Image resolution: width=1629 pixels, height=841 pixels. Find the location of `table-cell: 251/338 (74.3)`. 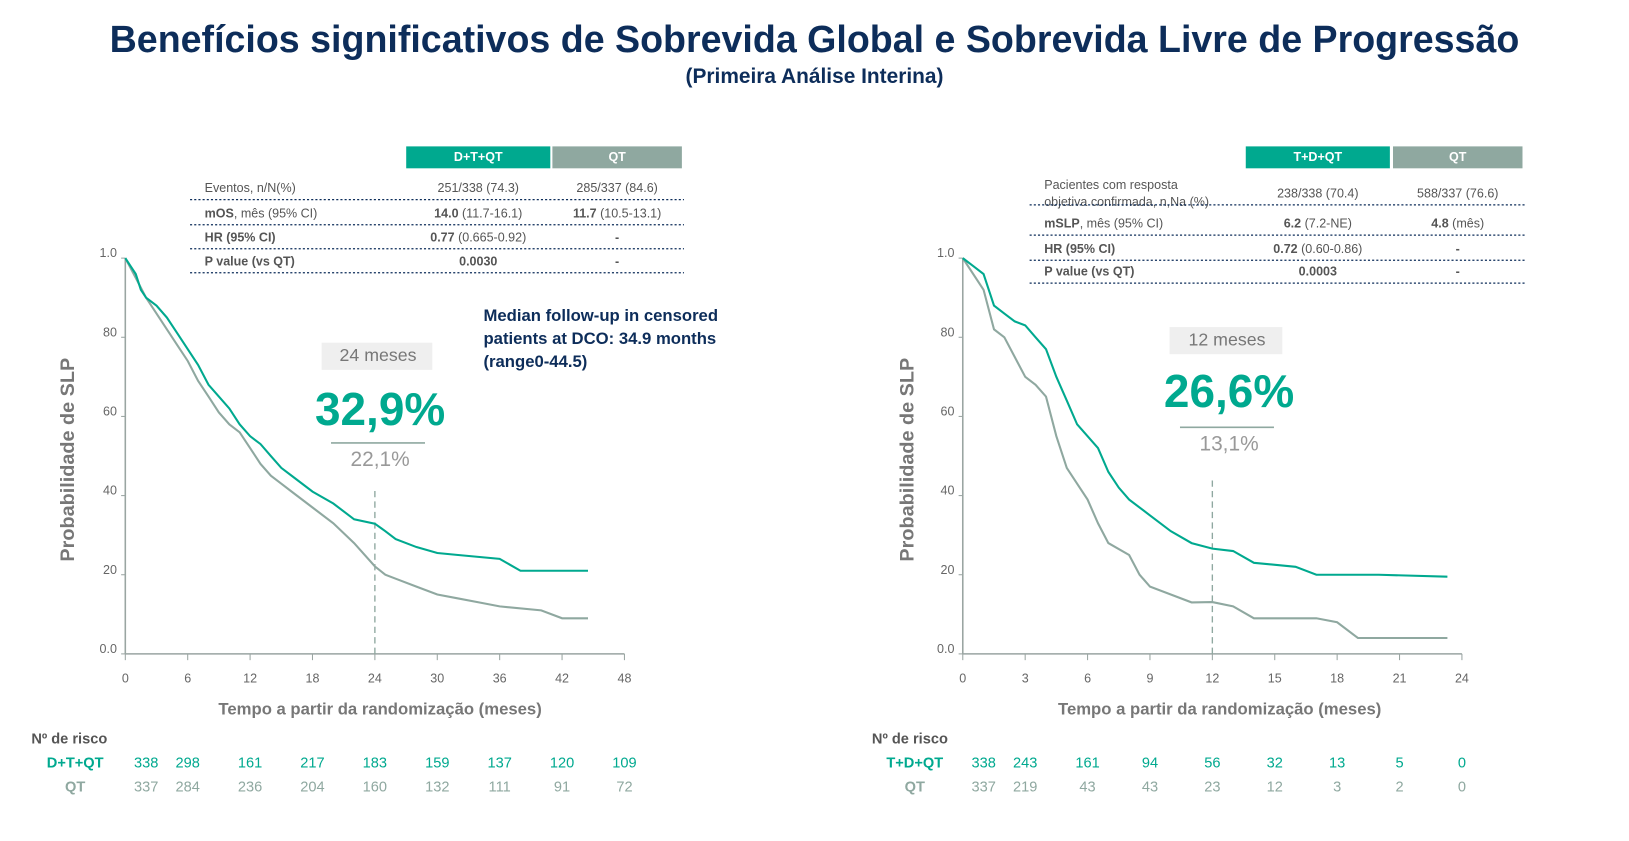

table-cell: 251/338 (74.3) is located at coordinates (478, 189).